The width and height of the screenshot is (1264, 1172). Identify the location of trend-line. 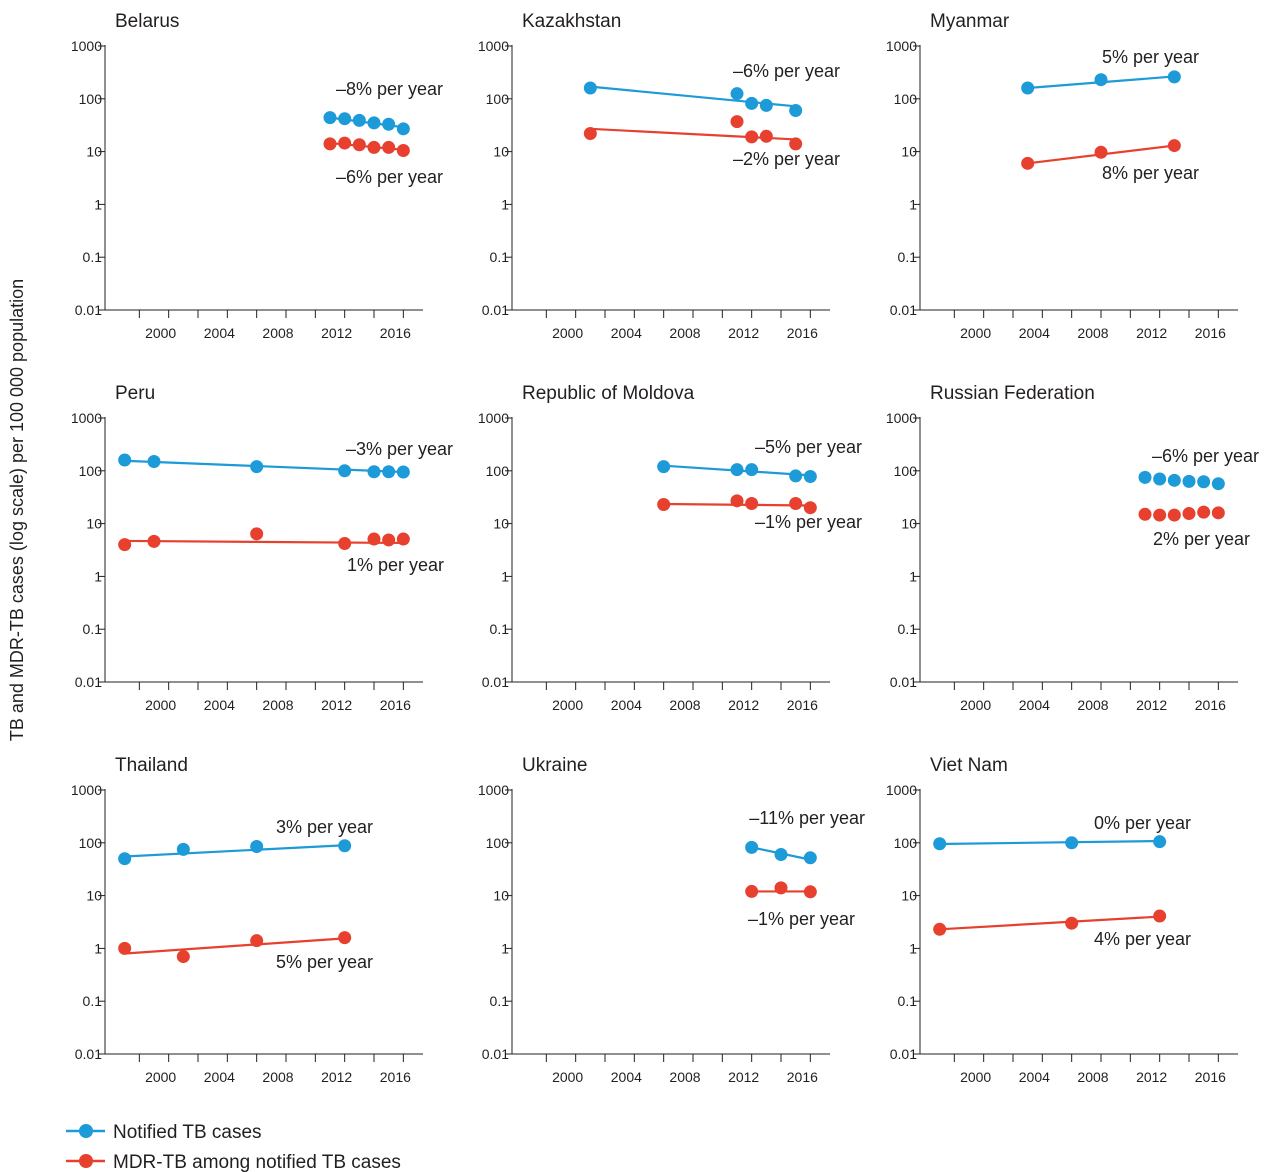
(234, 851).